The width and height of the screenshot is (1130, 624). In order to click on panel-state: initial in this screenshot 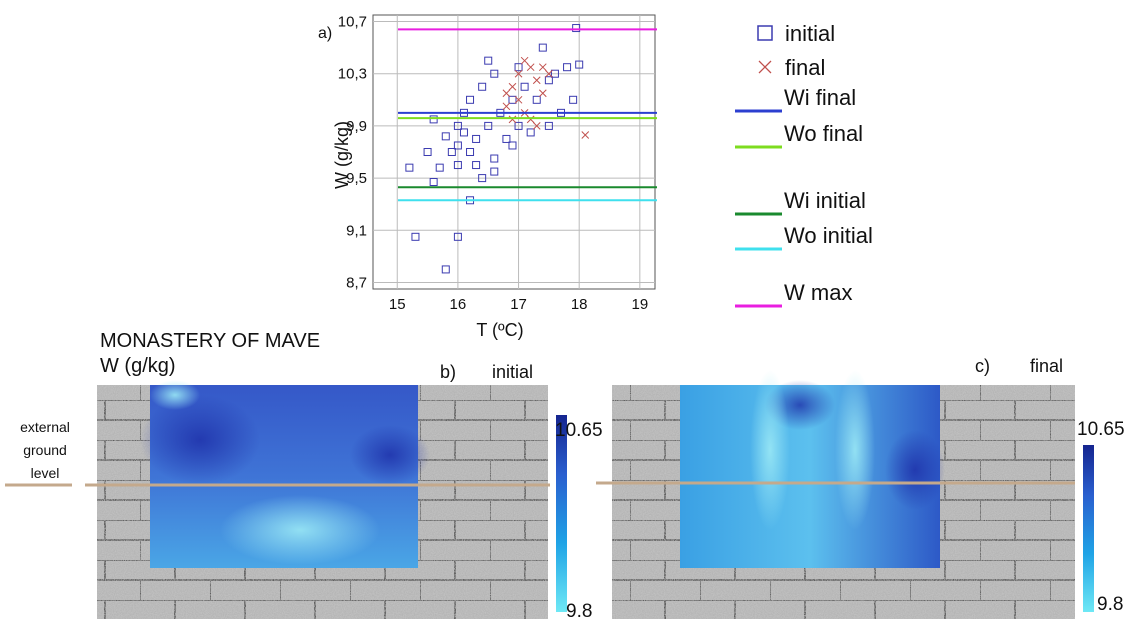, I will do `click(512, 372)`.